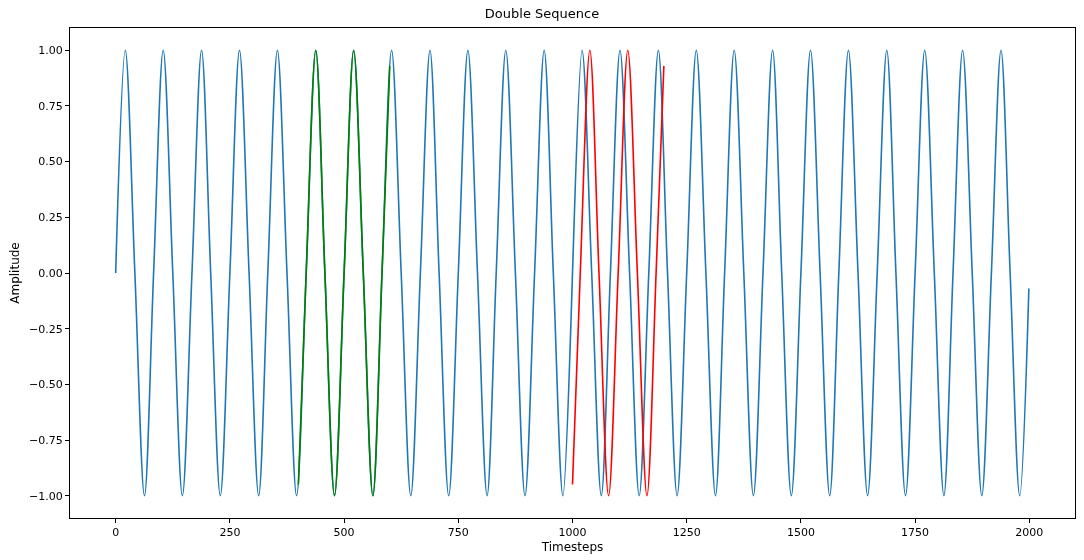 The width and height of the screenshot is (1084, 560). I want to click on x-tick-label: 250, so click(230, 533).